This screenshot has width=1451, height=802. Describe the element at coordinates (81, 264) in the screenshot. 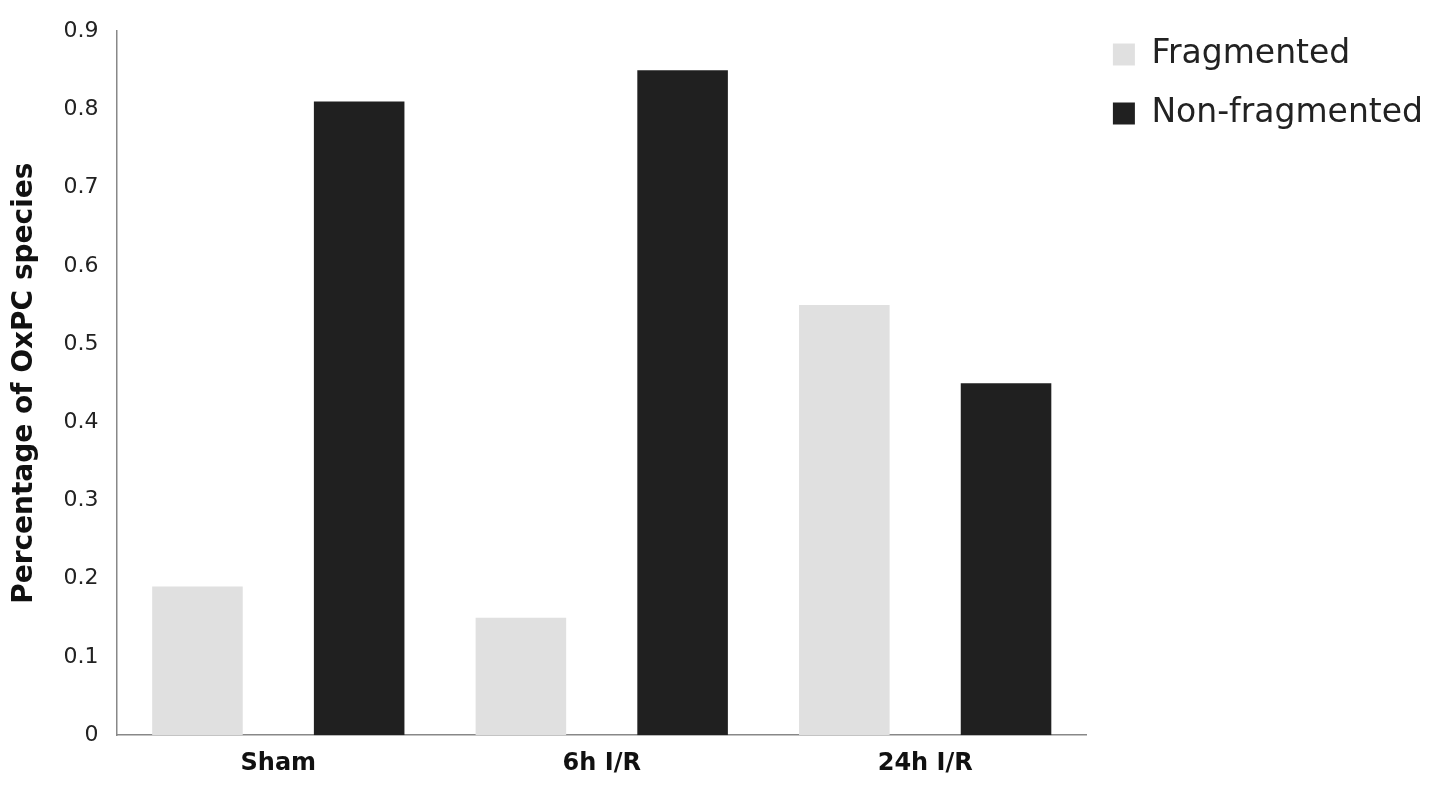

I see `y-tick-label: 0.6` at that location.